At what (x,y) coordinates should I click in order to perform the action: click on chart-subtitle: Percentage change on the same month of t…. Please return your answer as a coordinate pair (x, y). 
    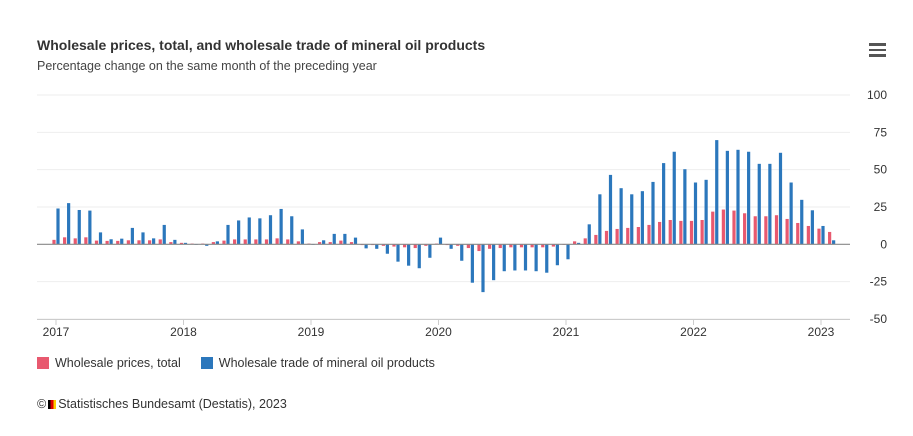
    Looking at the image, I should click on (207, 66).